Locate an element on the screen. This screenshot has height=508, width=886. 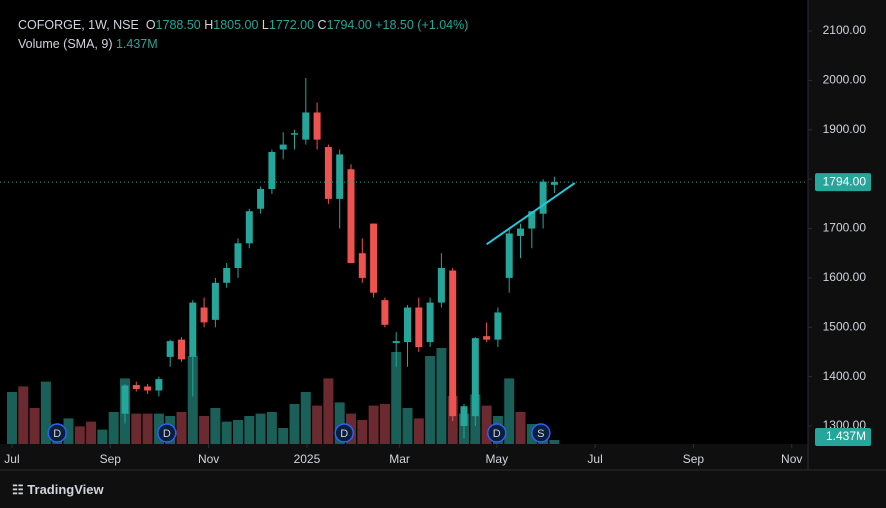
x-tick-label: Mar is located at coordinates (399, 459).